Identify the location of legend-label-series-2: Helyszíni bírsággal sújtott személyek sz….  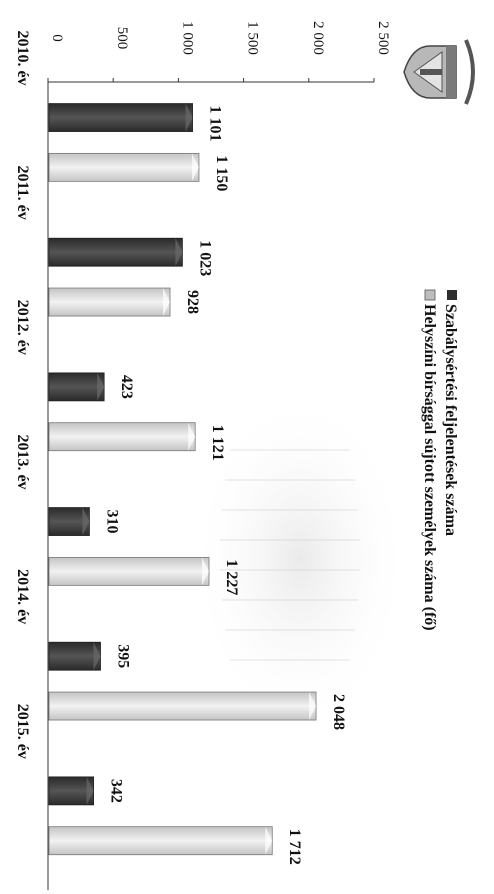
(429, 467).